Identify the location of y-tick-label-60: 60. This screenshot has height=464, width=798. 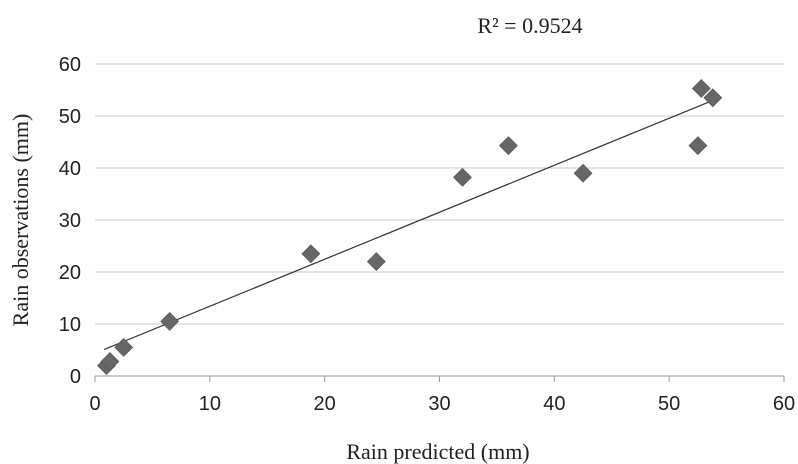
(70, 65).